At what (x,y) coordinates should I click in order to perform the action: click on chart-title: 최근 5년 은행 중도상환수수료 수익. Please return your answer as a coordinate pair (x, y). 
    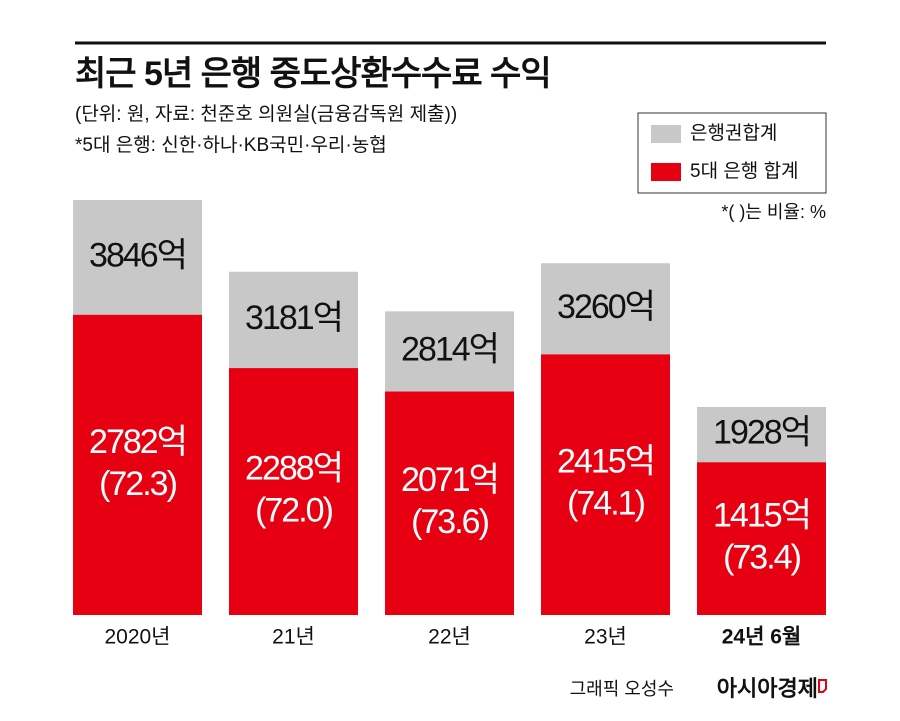
    Looking at the image, I should click on (313, 74).